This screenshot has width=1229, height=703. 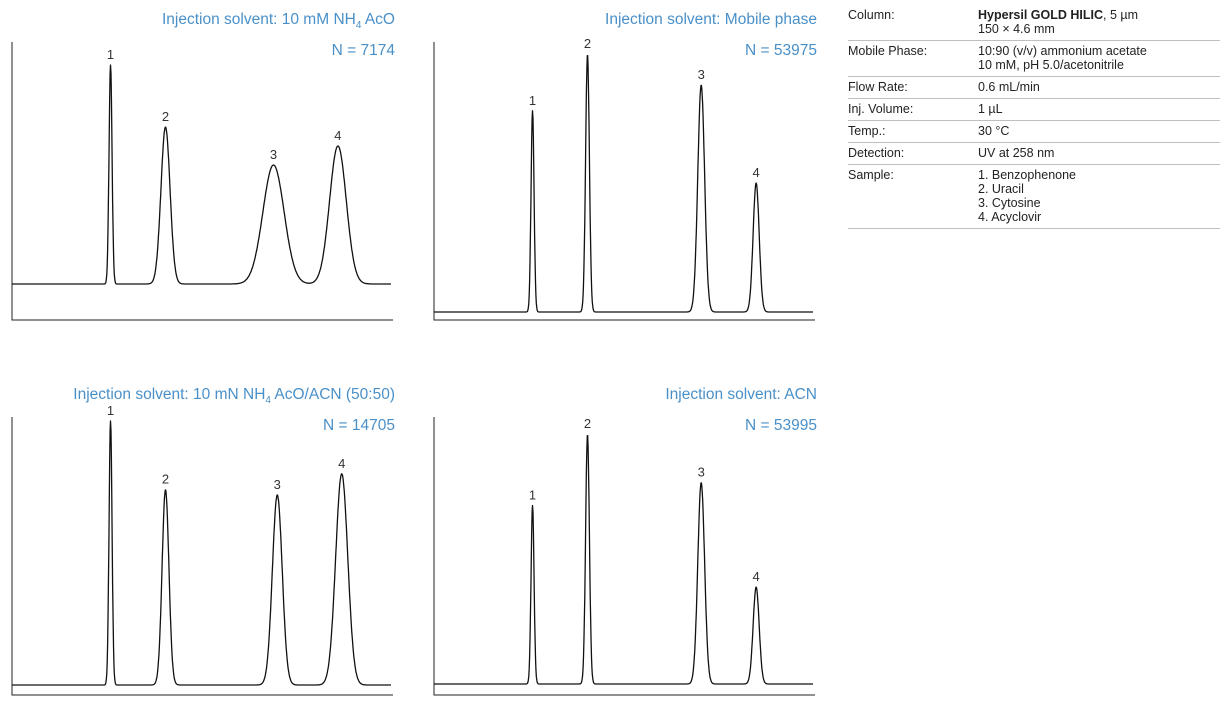 I want to click on condition-text: 1 µL, so click(x=990, y=109).